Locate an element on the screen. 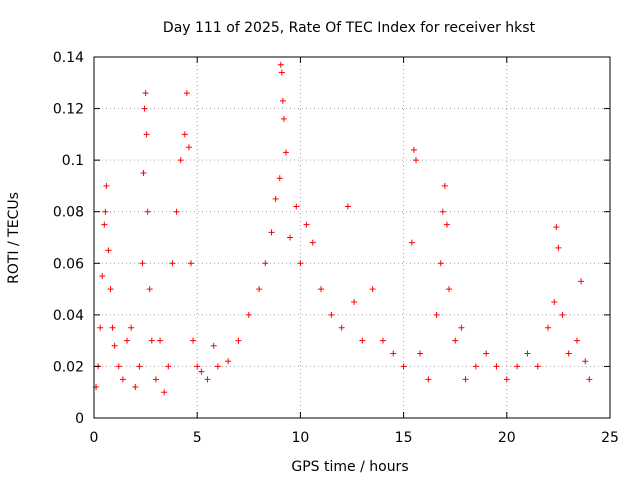 This screenshot has height=480, width=640. y-tick-label: 0.12 is located at coordinates (68, 110).